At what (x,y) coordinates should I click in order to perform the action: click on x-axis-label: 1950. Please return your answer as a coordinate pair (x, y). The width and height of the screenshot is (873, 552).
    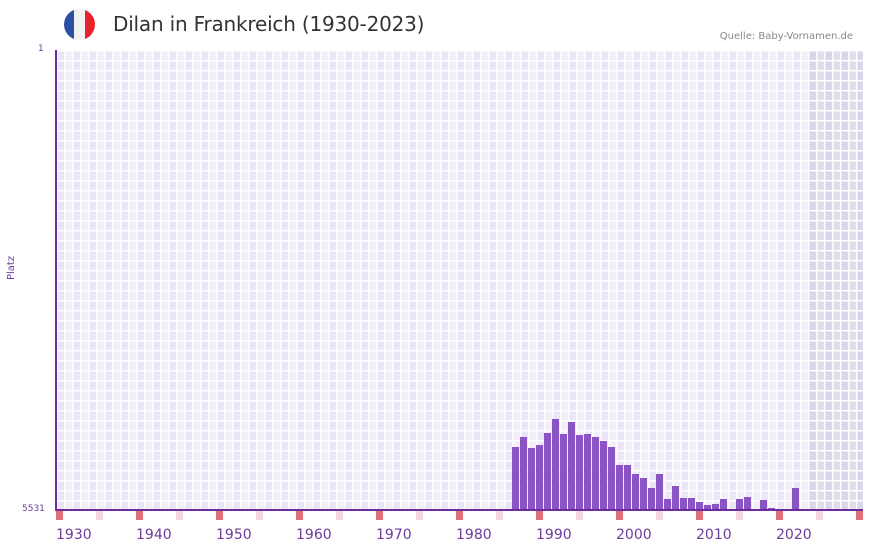
    Looking at the image, I should click on (234, 535).